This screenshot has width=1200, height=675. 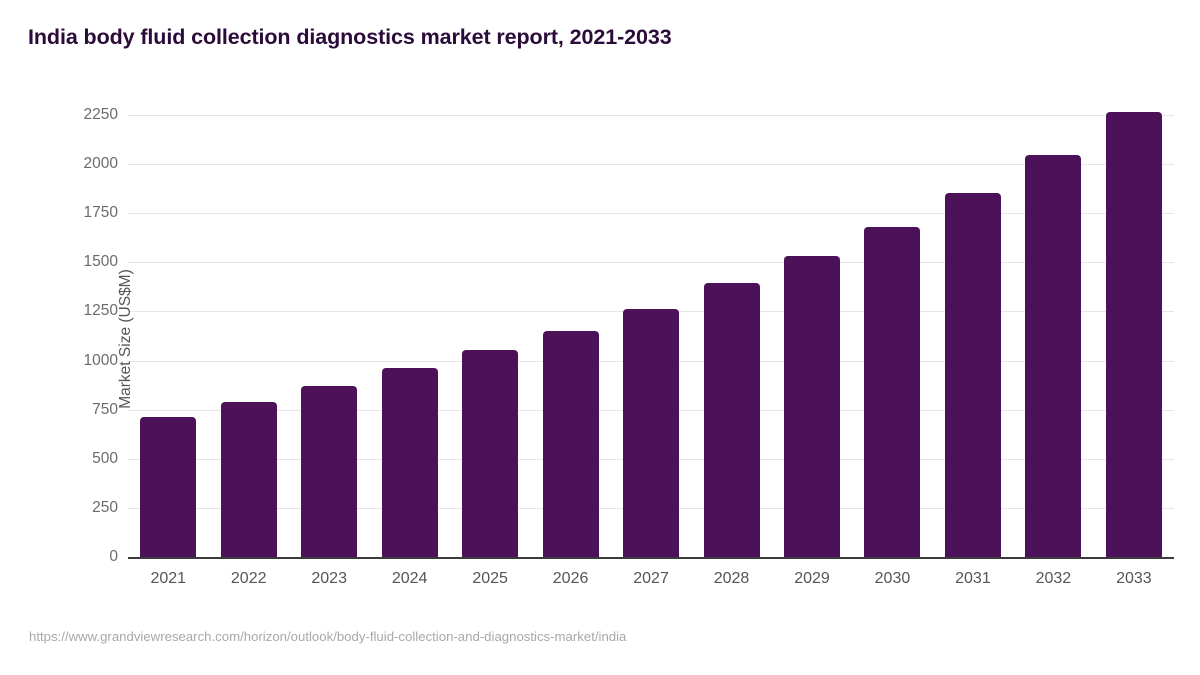 I want to click on x-tick-label: 2030, so click(x=892, y=578).